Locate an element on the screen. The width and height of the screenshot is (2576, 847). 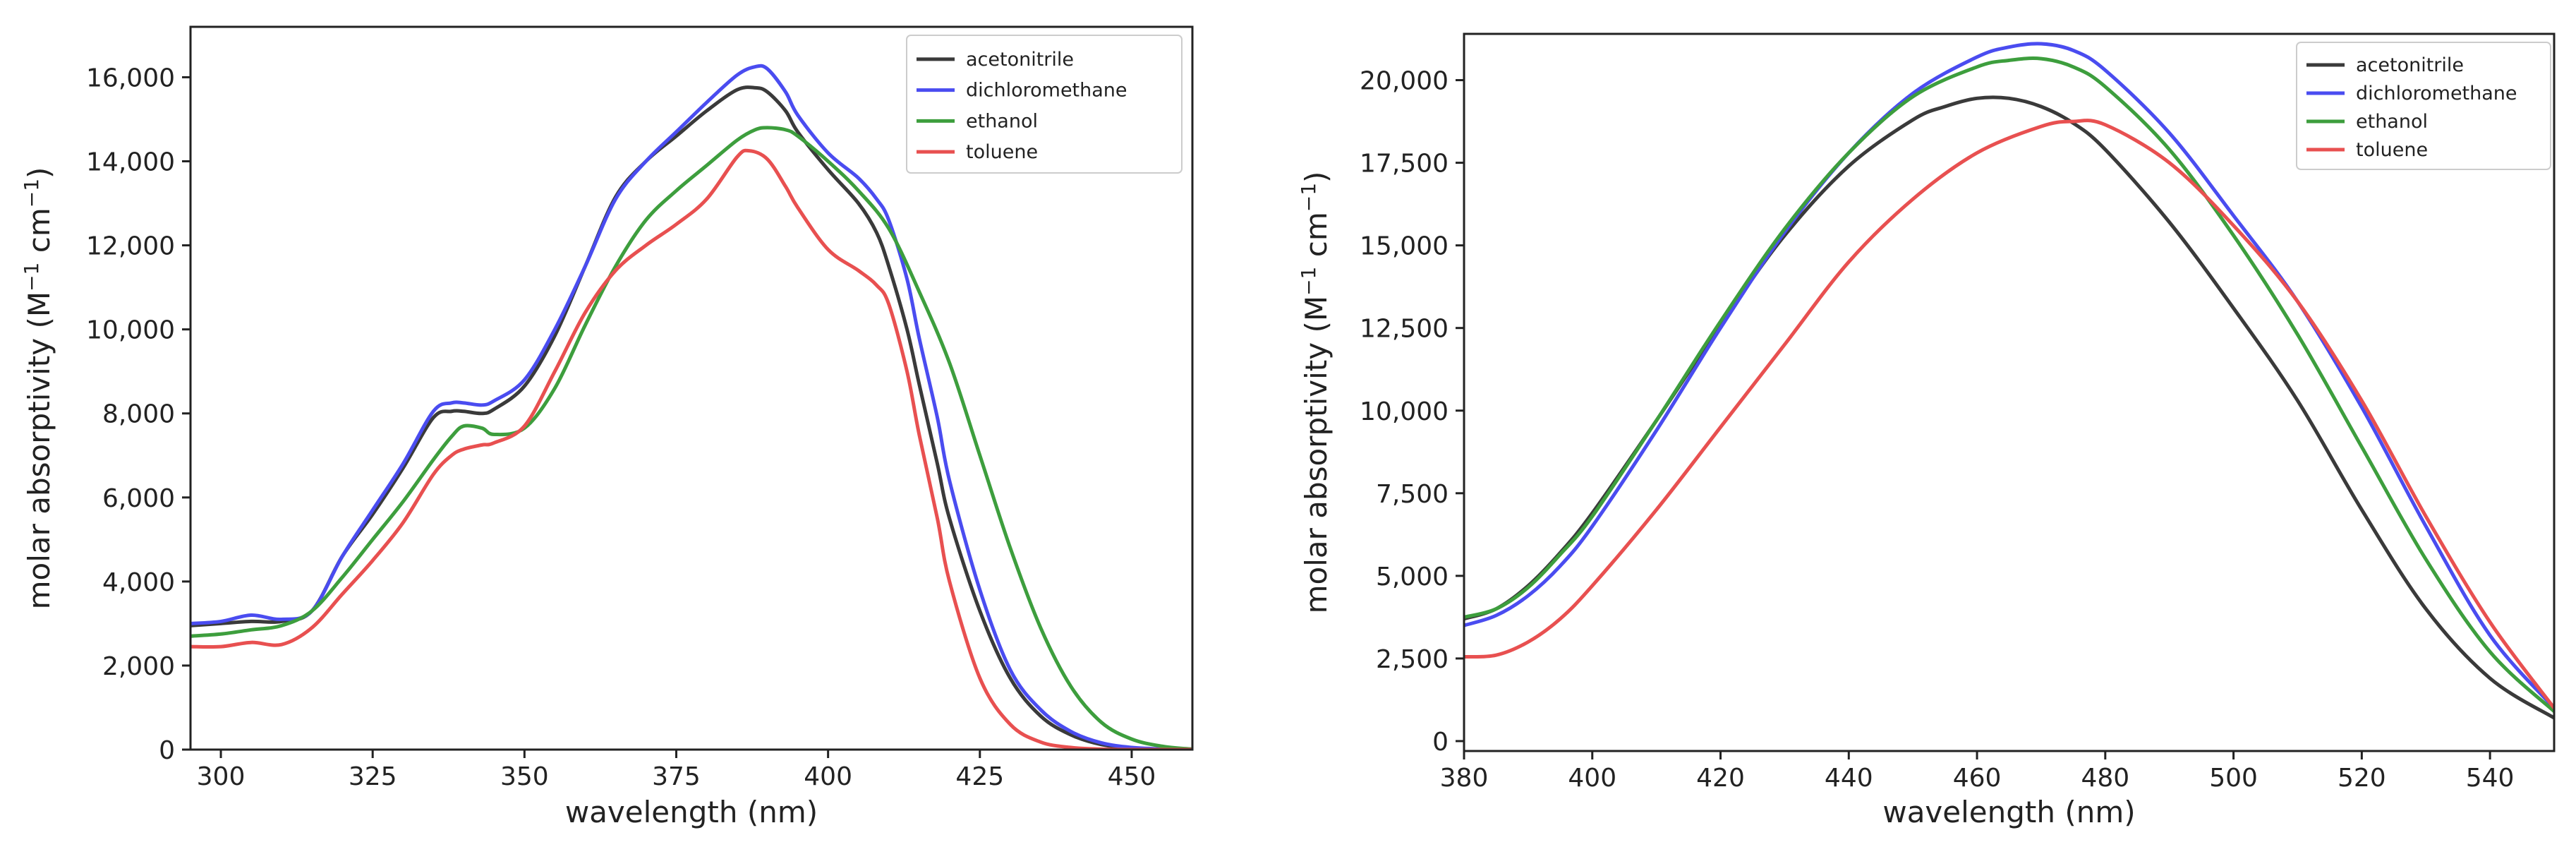
x-tick-label: 500 is located at coordinates (2233, 778).